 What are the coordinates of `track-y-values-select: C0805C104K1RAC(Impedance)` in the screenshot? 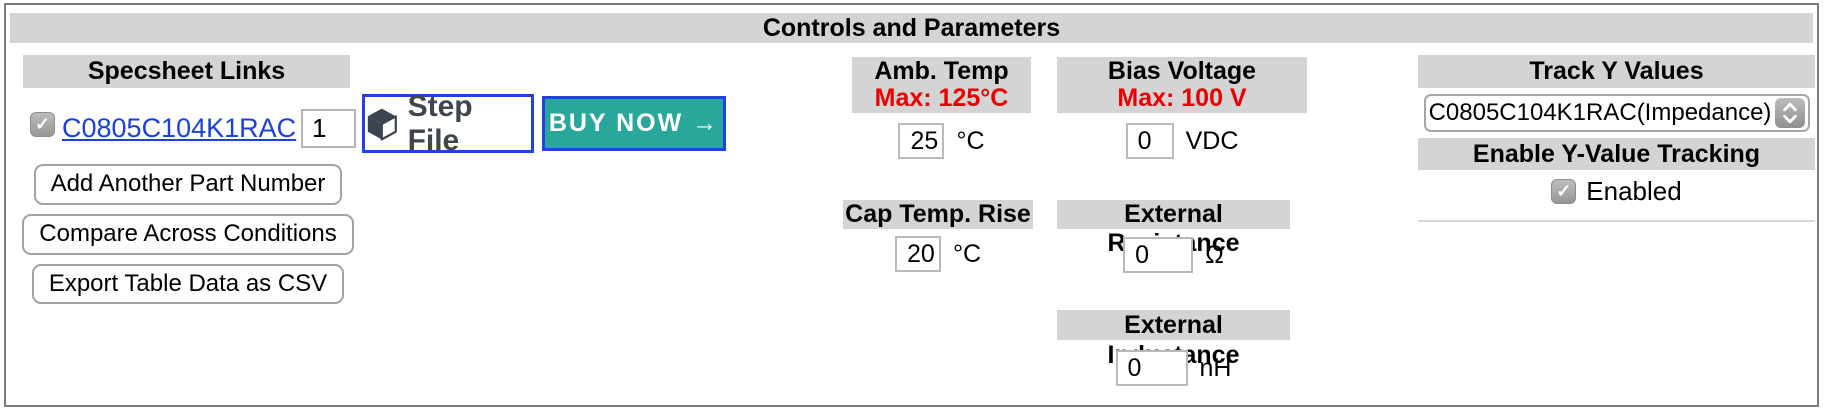 It's located at (1617, 113).